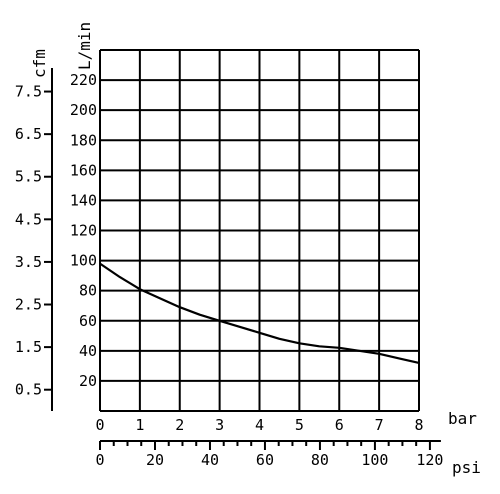 The height and width of the screenshot is (494, 500). Describe the element at coordinates (339, 425) in the screenshot. I see `bar-tick-label: 6` at that location.